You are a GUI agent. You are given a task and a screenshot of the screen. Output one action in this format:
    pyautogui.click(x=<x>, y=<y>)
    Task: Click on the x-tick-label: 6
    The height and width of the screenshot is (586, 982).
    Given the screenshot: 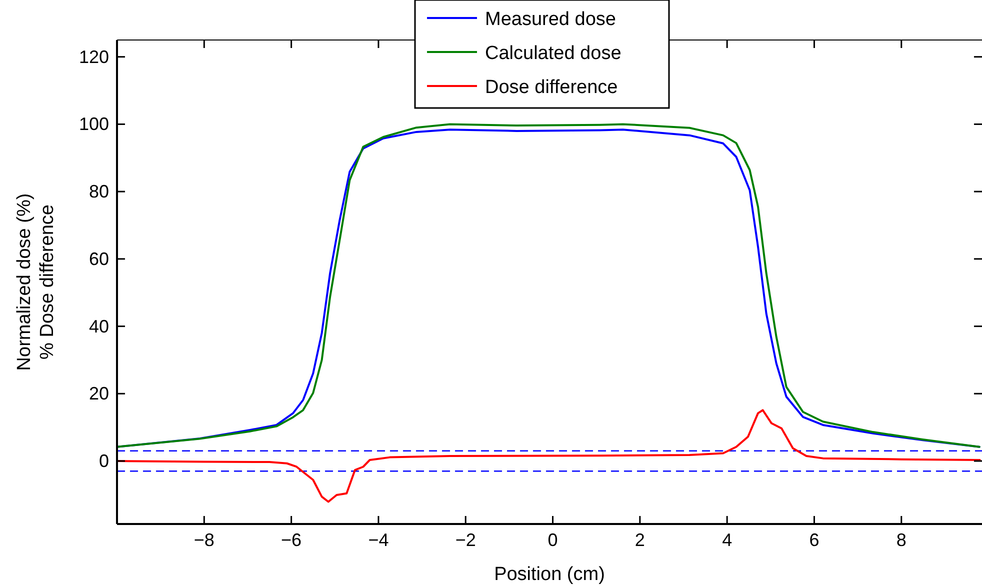 What is the action you would take?
    pyautogui.click(x=814, y=540)
    